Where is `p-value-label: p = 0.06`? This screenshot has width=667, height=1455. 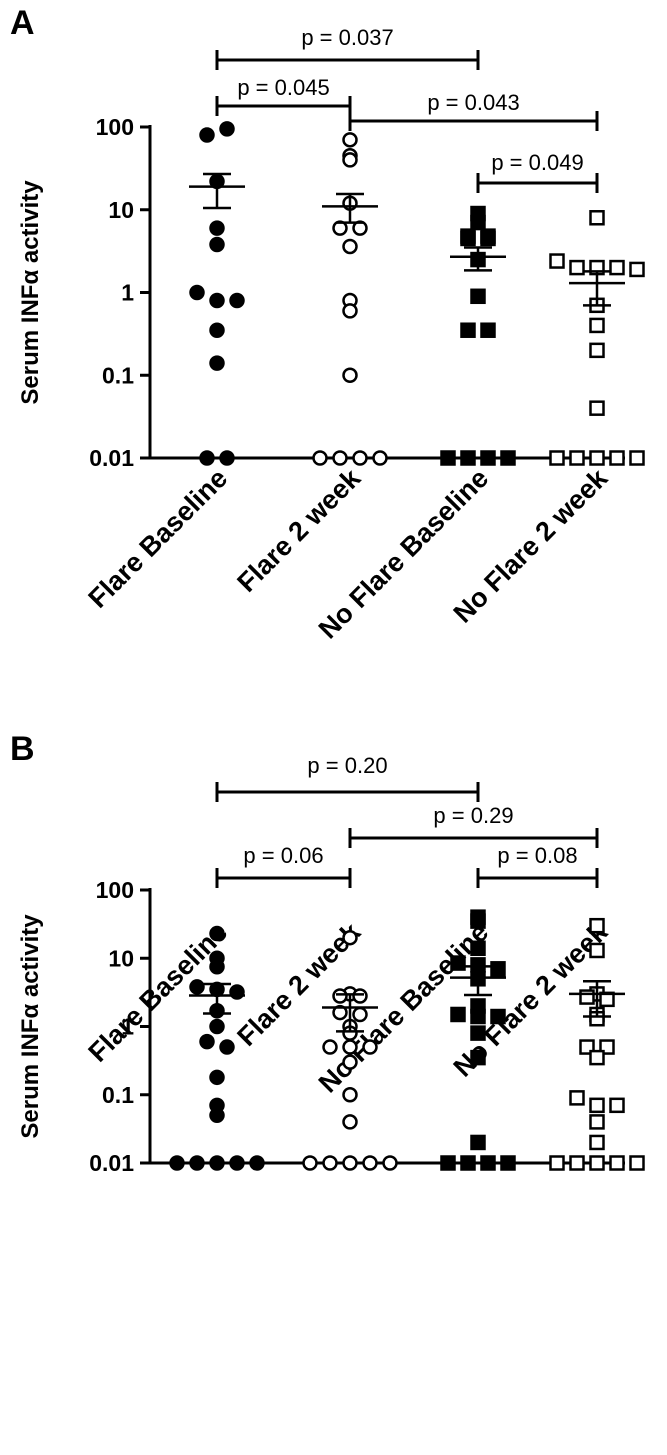
p-value-label: p = 0.06 is located at coordinates (283, 855).